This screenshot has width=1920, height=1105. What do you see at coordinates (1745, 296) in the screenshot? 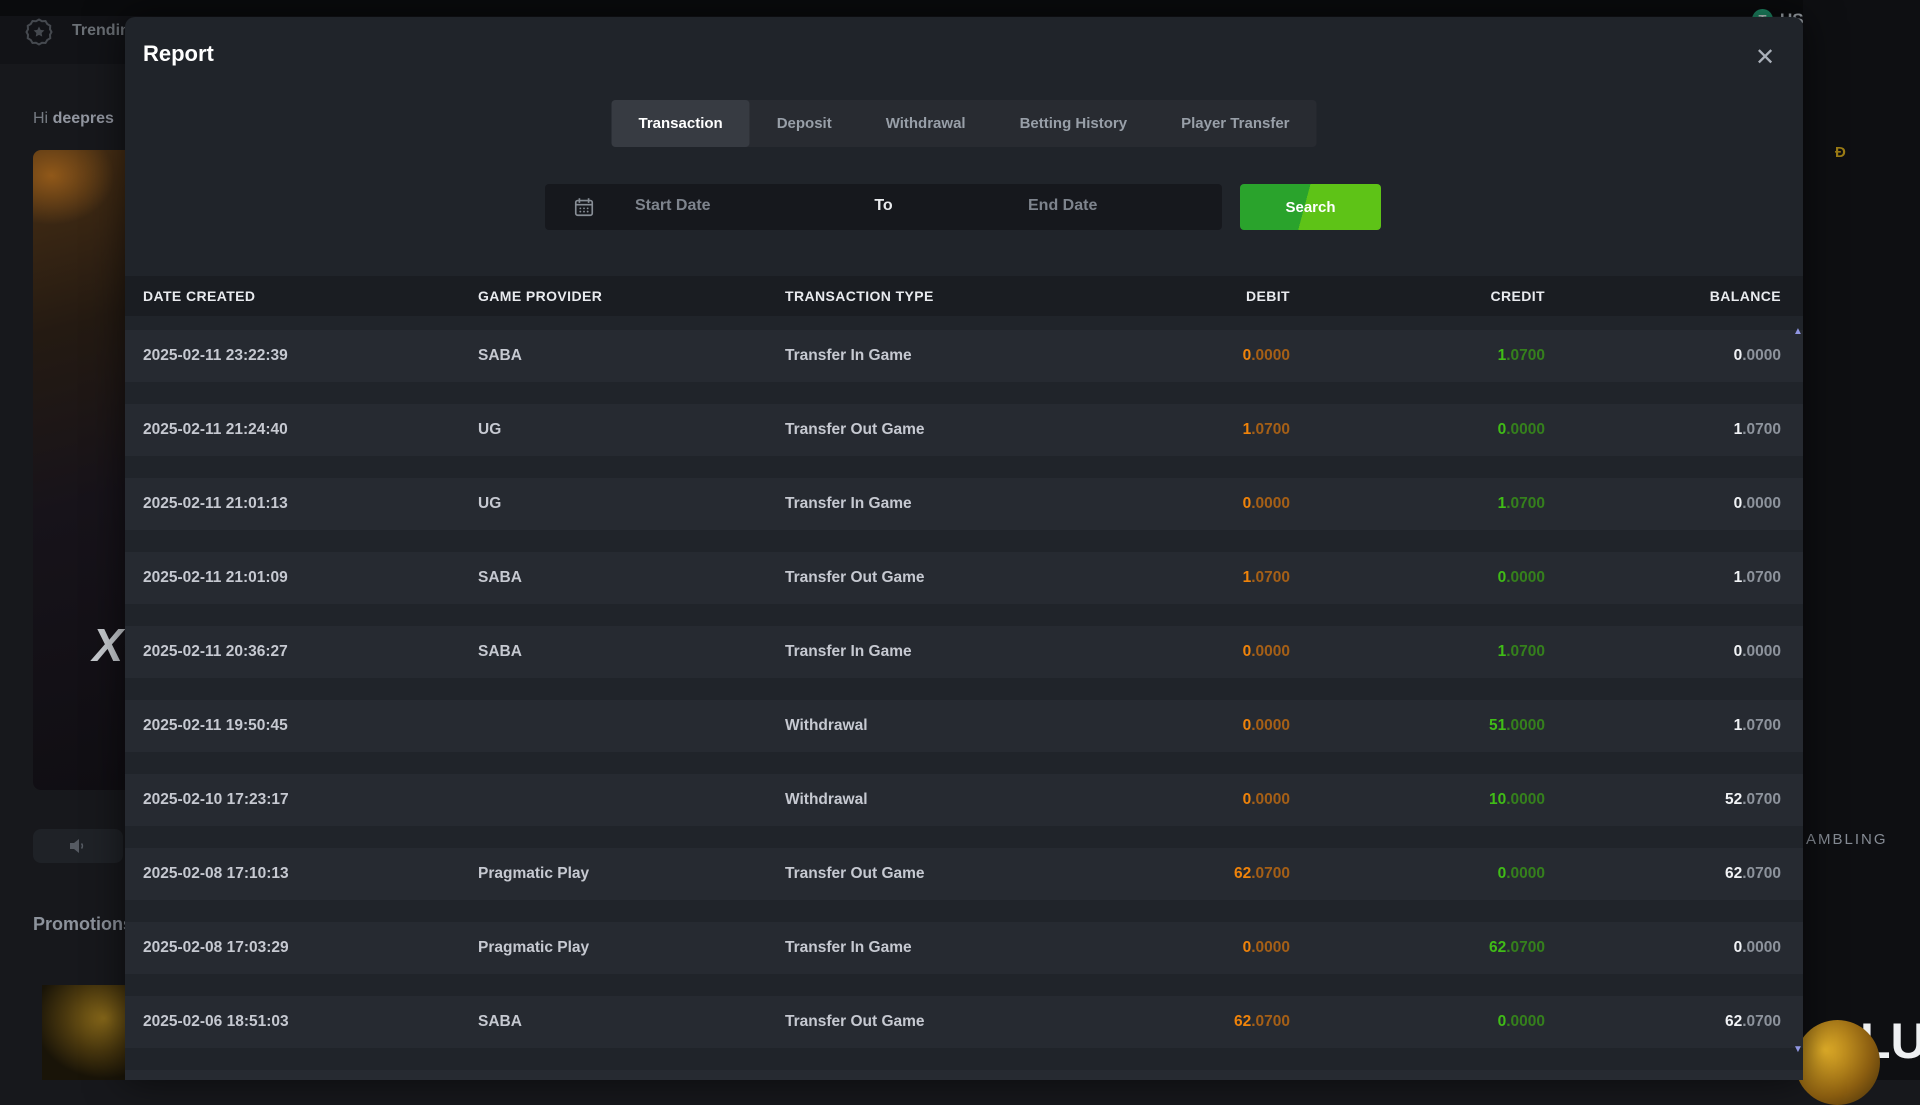
I see `header-balance: BALANCE` at bounding box center [1745, 296].